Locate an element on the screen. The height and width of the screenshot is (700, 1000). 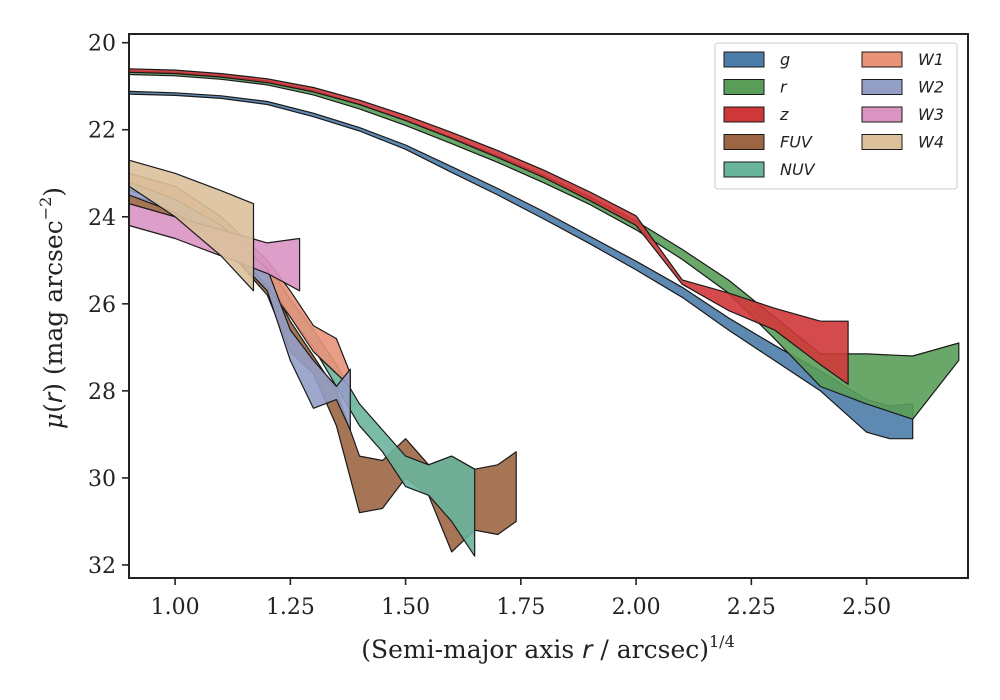
legend-label: g is located at coordinates (785, 59).